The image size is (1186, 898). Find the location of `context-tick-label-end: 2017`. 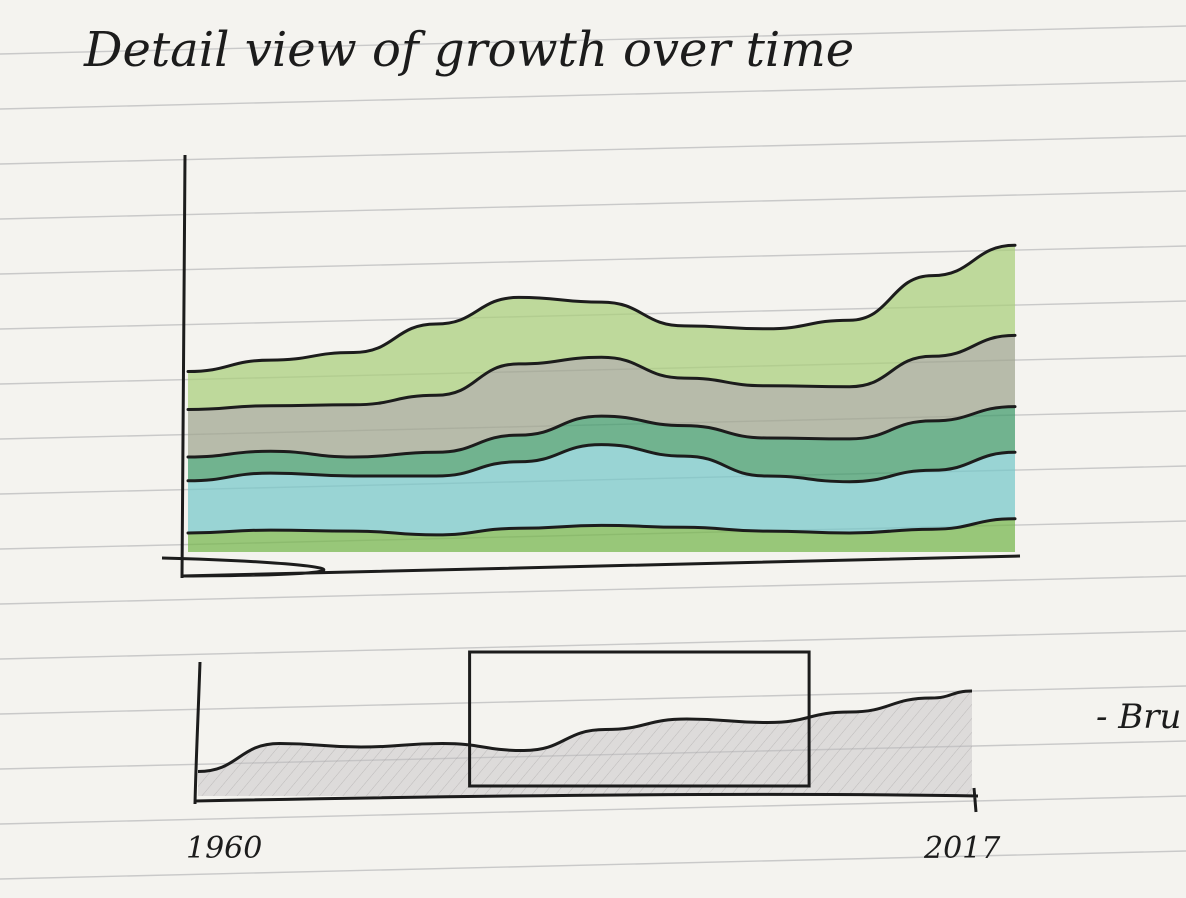

context-tick-label-end: 2017 is located at coordinates (962, 848).